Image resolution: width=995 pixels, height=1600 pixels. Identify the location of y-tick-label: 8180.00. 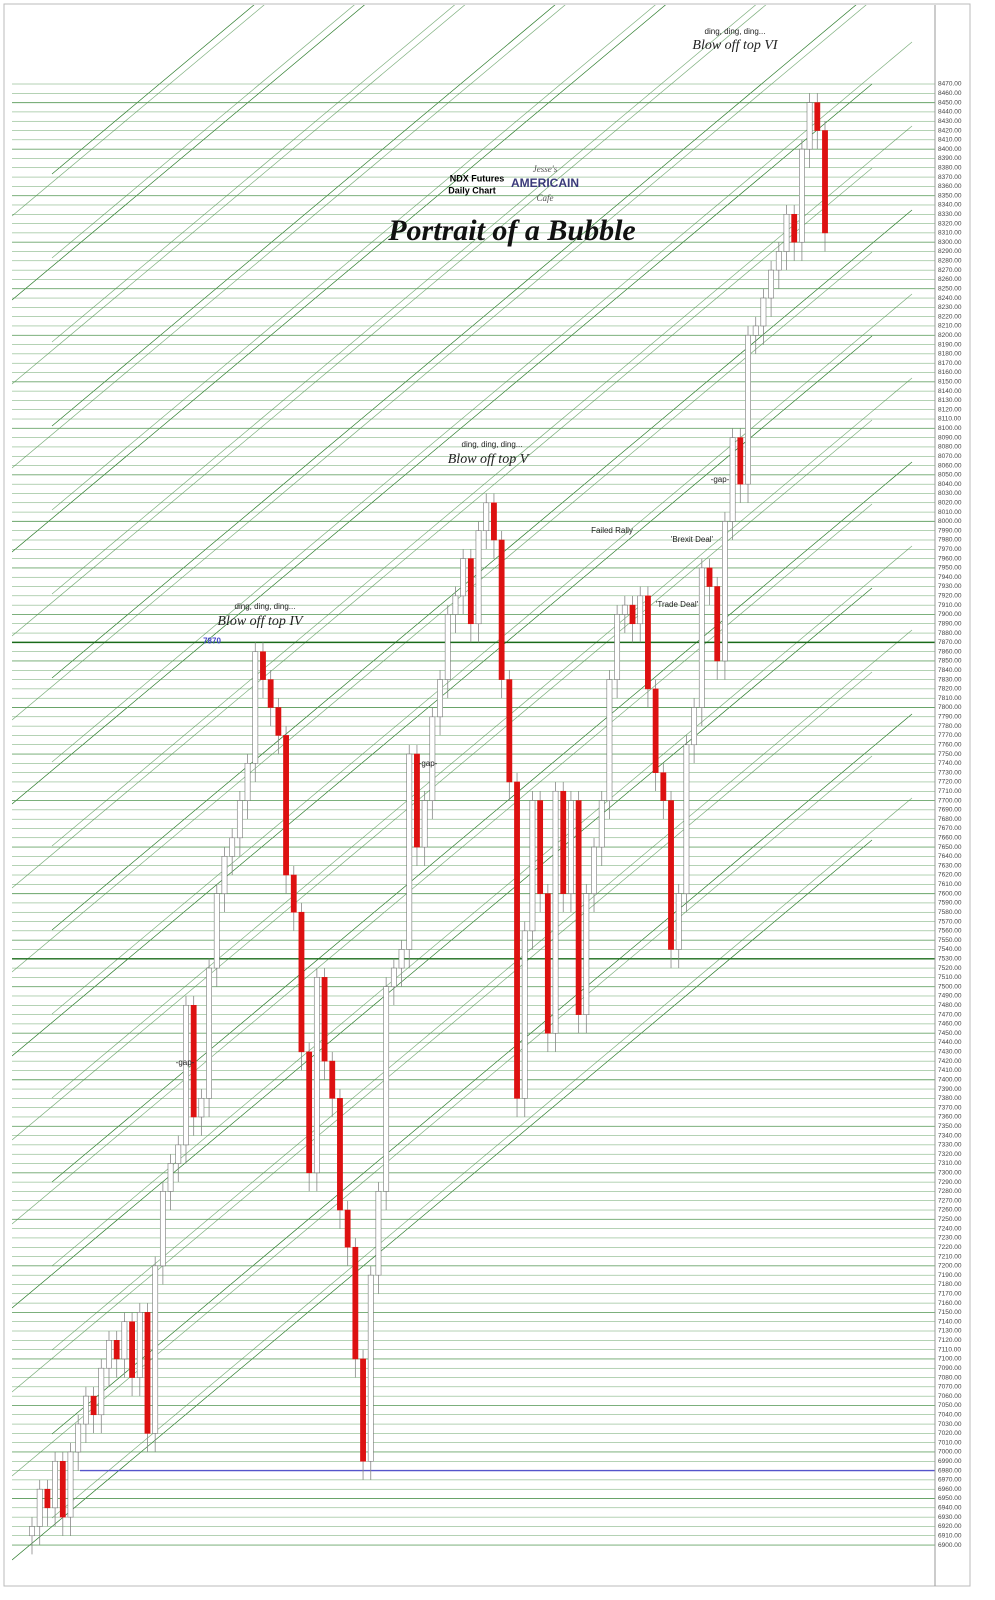
(950, 354).